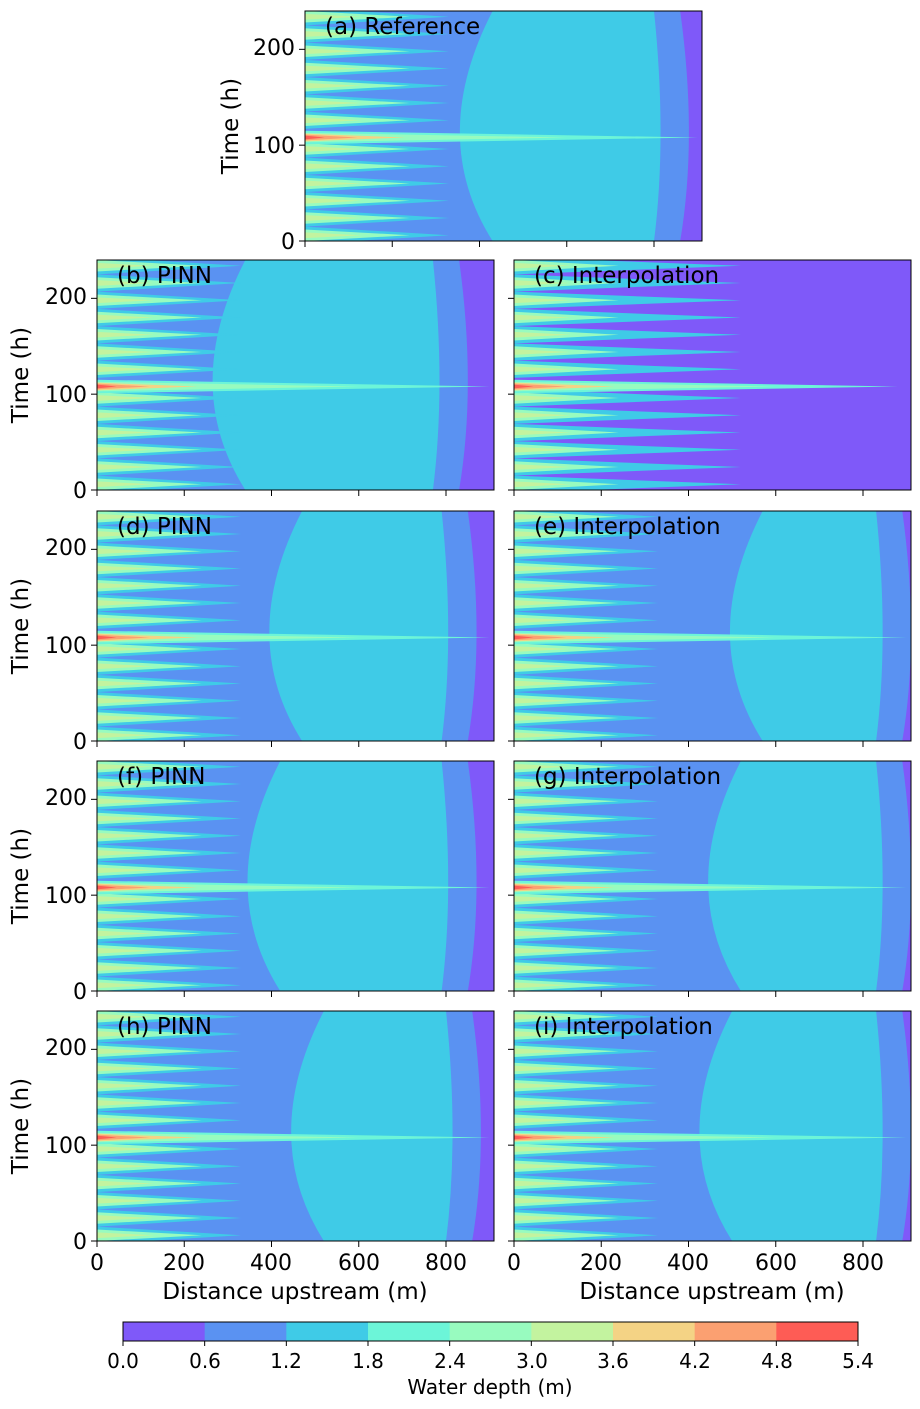 Image resolution: width=920 pixels, height=1409 pixels. Describe the element at coordinates (695, 1361) in the screenshot. I see `colorbar-tick-label: 4.2` at that location.